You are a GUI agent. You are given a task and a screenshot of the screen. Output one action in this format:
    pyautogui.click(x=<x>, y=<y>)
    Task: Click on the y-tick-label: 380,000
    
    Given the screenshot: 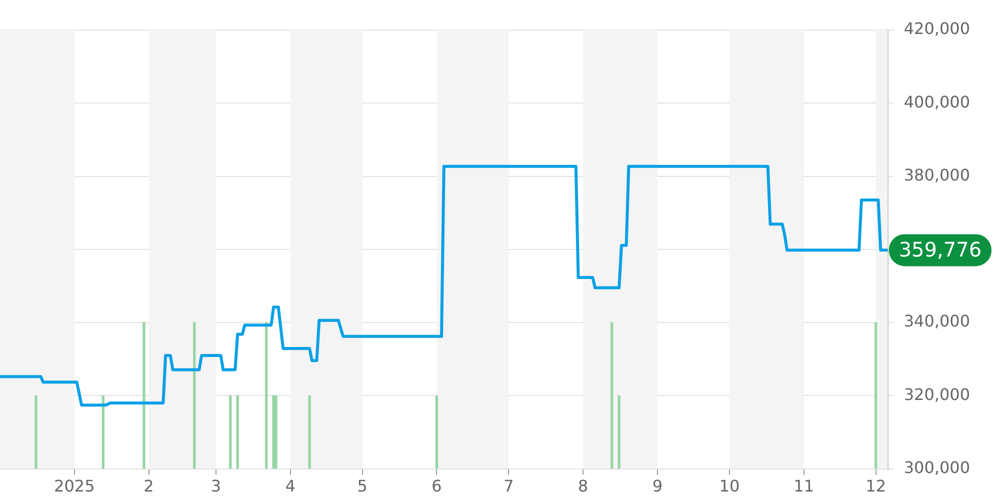 What is the action you would take?
    pyautogui.click(x=937, y=174)
    